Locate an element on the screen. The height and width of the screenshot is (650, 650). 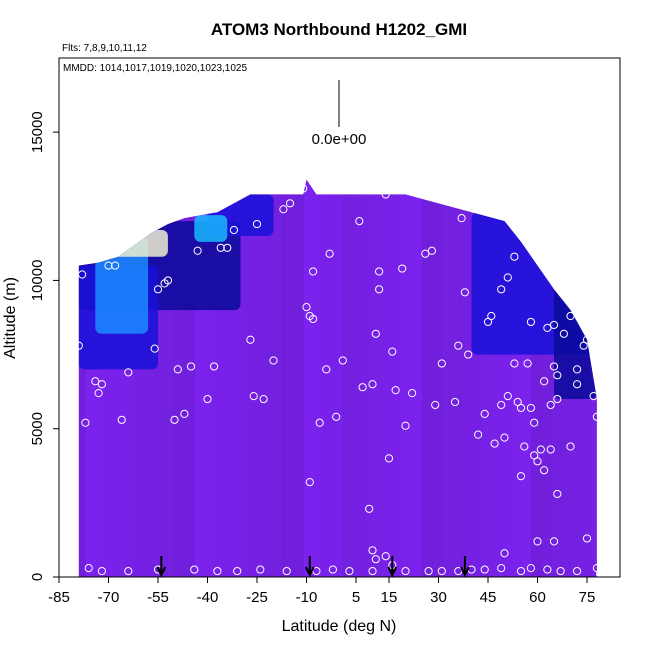
x-tick-label: 75 is located at coordinates (587, 597).